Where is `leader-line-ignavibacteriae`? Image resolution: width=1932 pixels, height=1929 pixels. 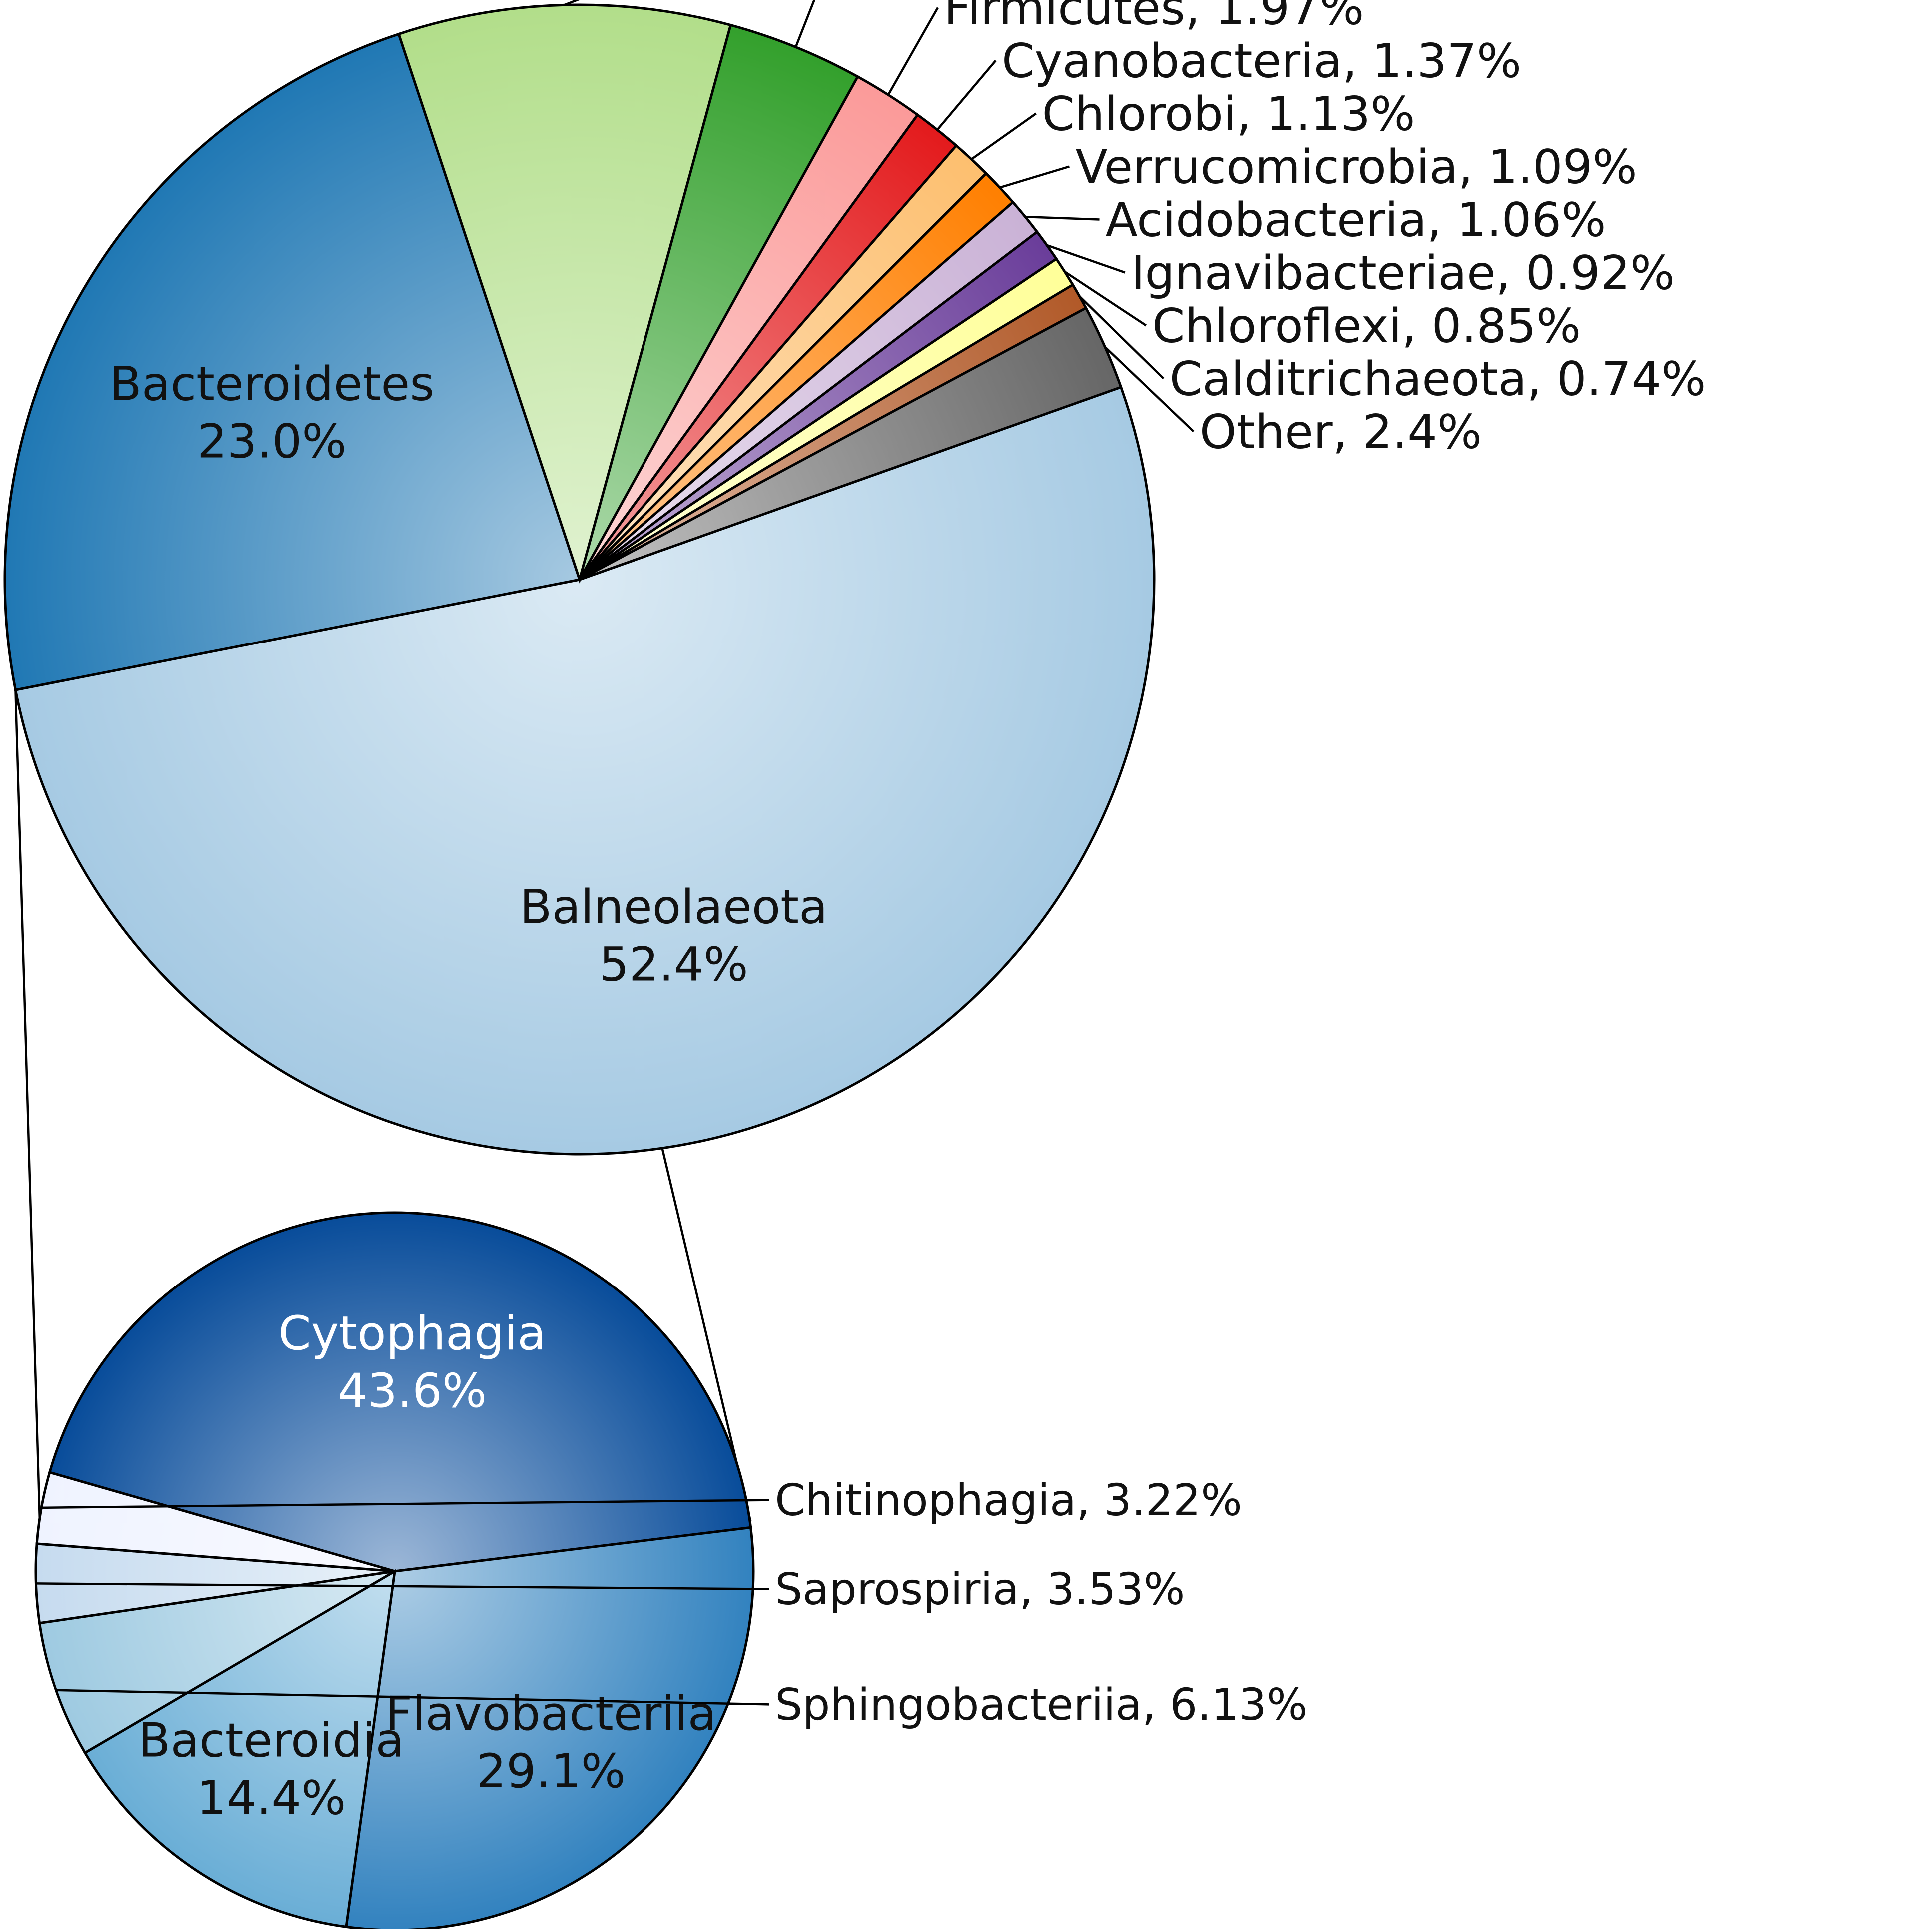 leader-line-ignavibacteriae is located at coordinates (1086, 259).